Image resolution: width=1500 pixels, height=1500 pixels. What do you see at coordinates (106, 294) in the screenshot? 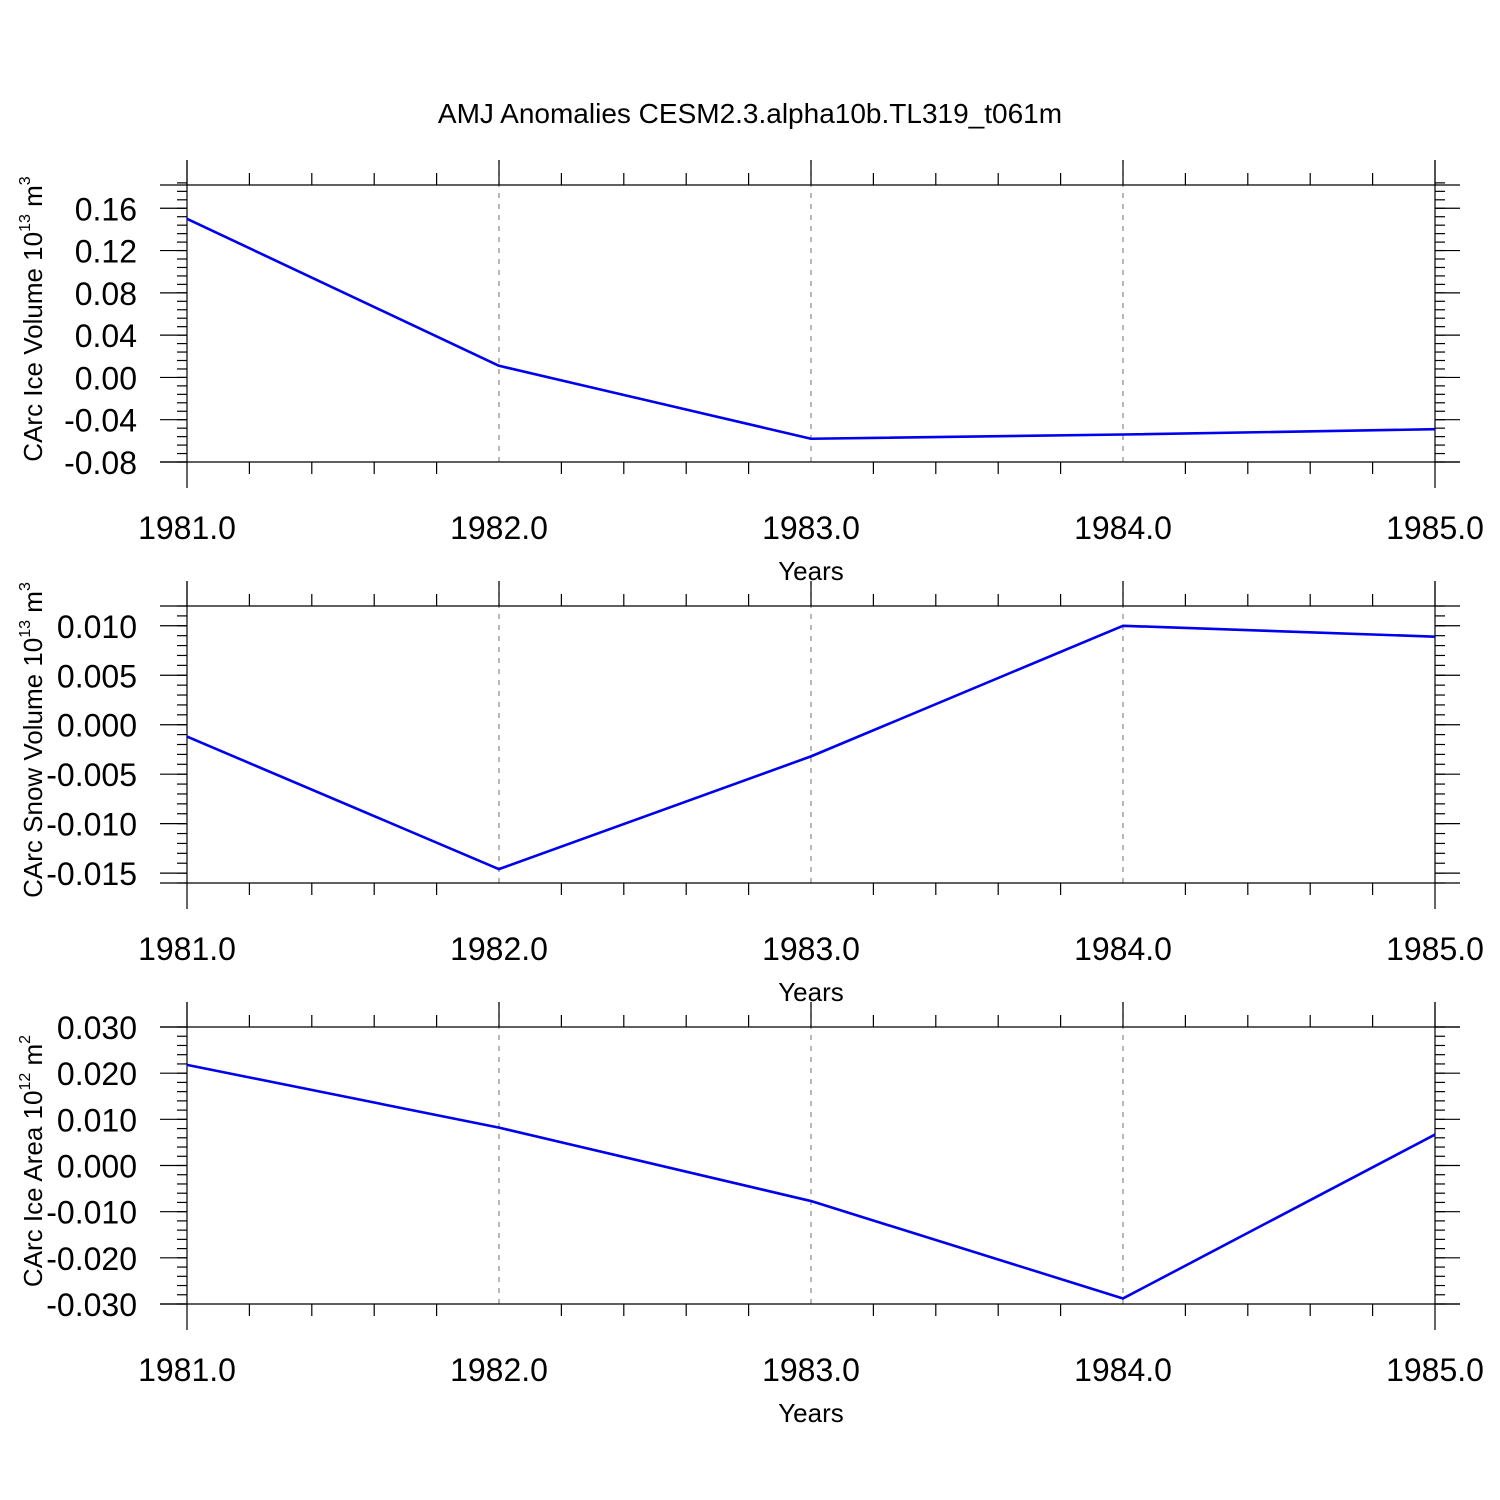
I see `y-tick-label: 0.08` at bounding box center [106, 294].